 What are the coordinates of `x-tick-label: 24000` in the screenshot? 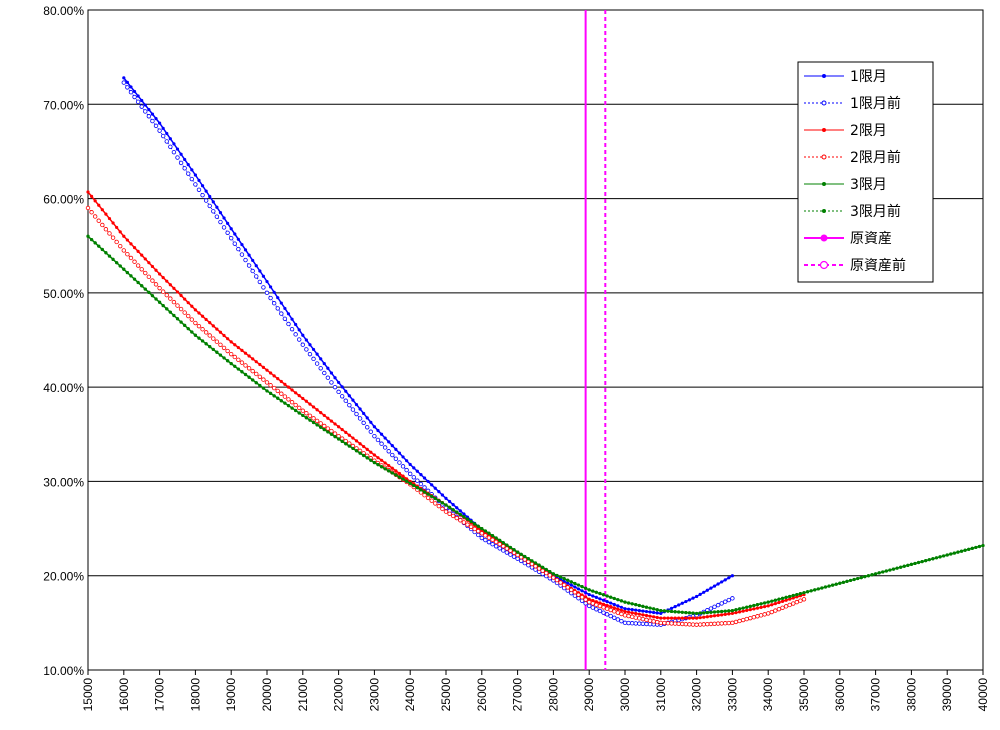 It's located at (410, 695).